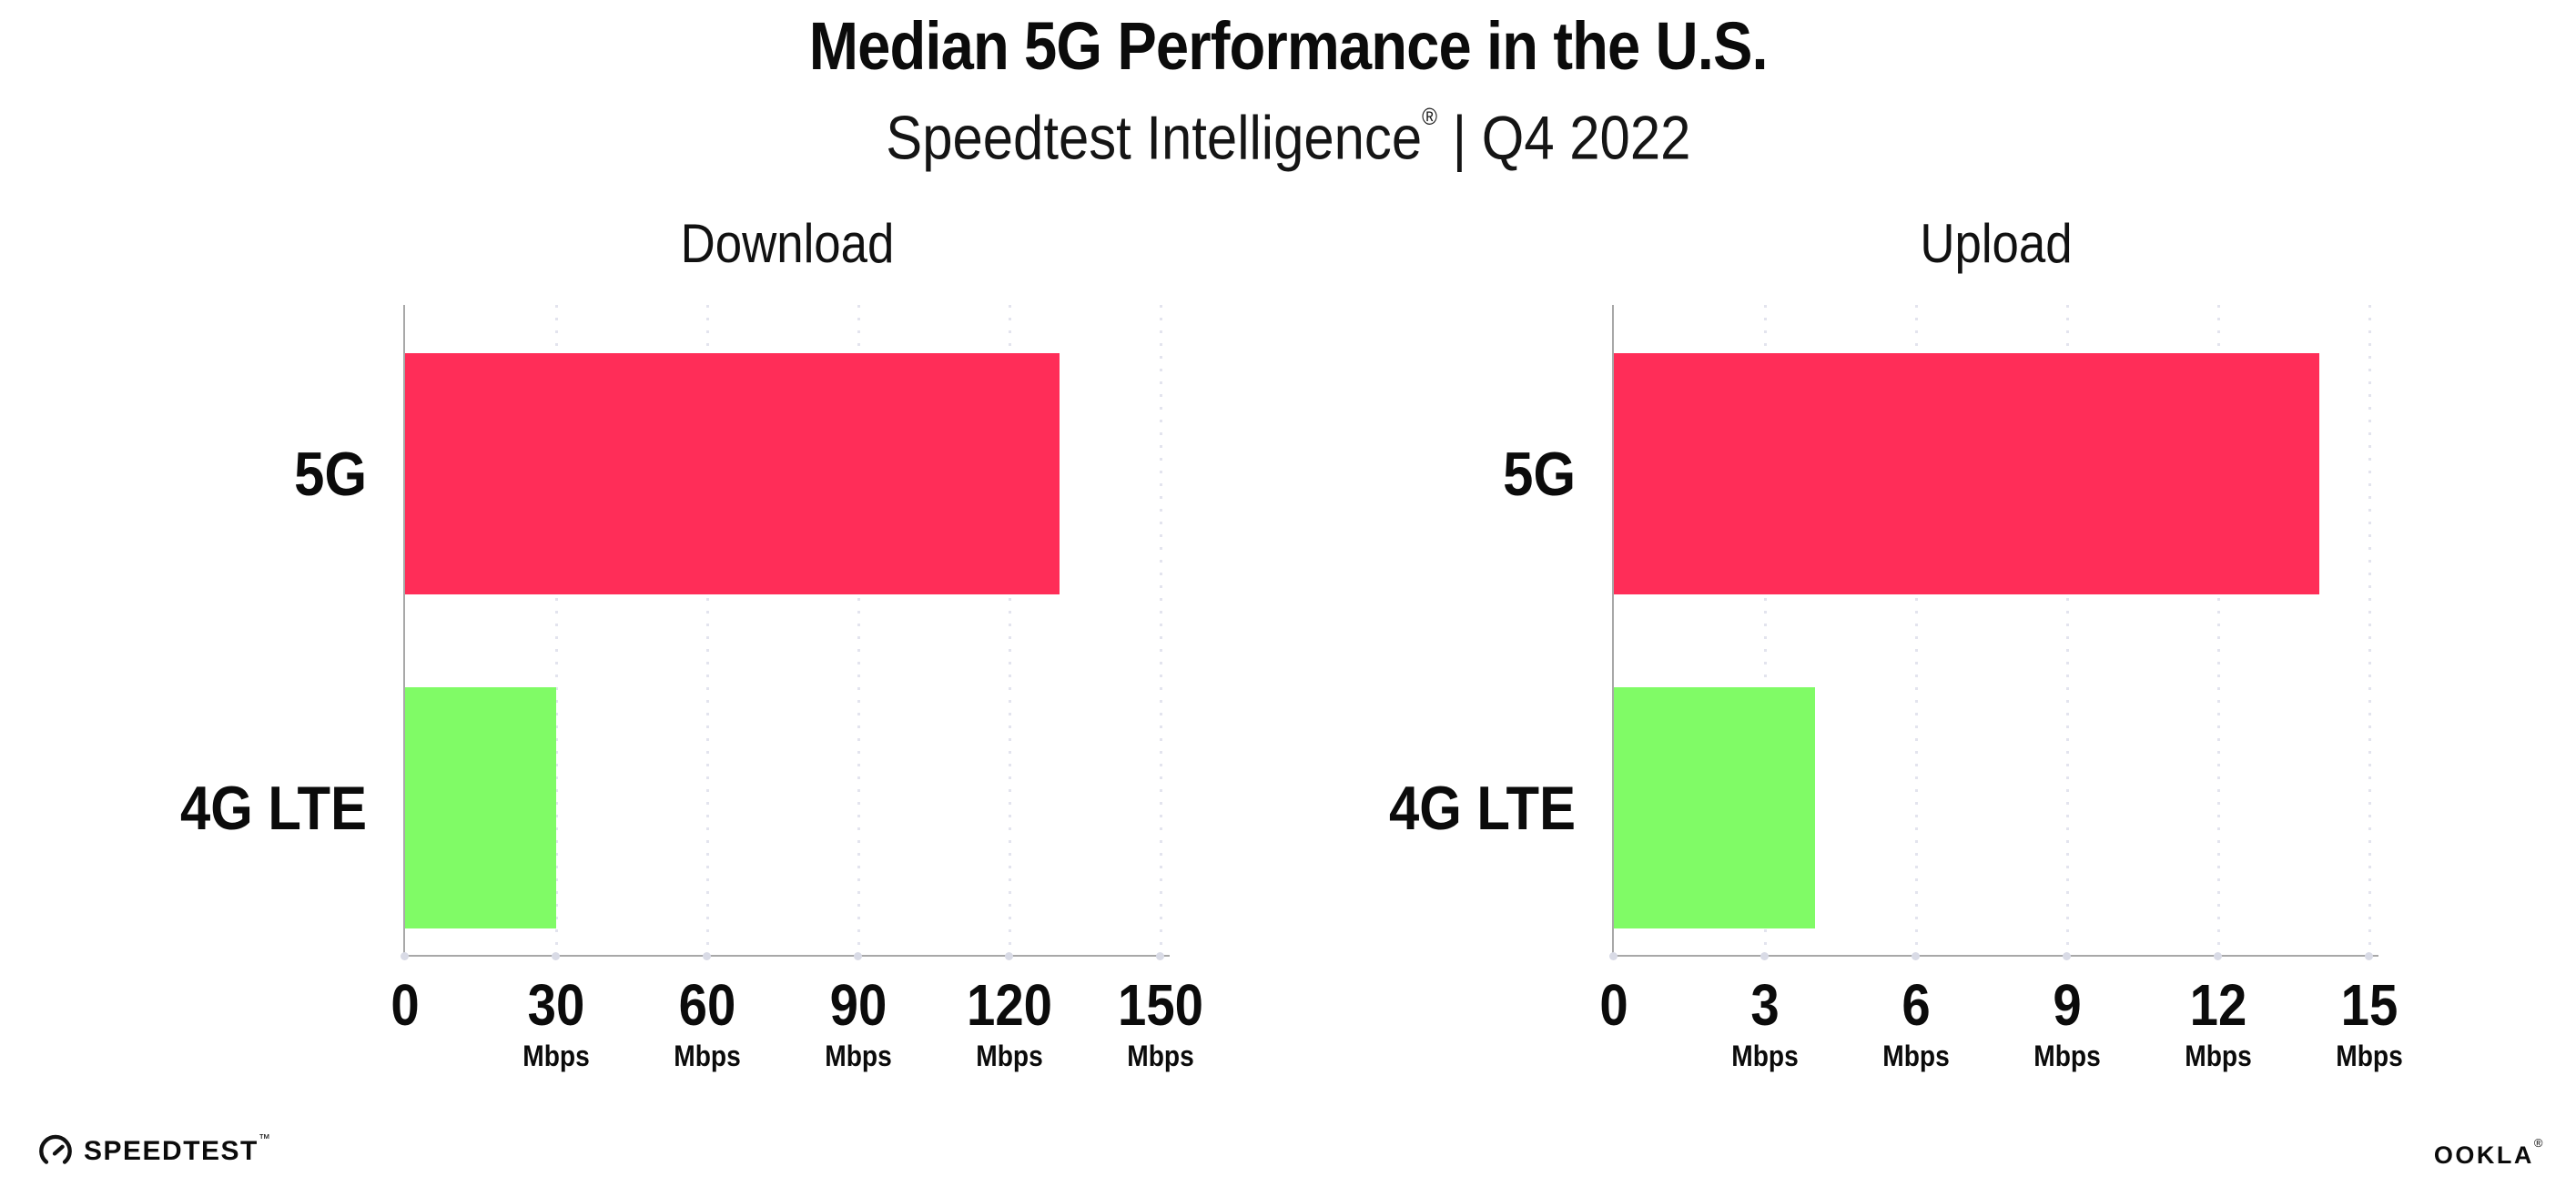 The image size is (2576, 1197). What do you see at coordinates (1009, 1005) in the screenshot?
I see `x-tick-value: 120` at bounding box center [1009, 1005].